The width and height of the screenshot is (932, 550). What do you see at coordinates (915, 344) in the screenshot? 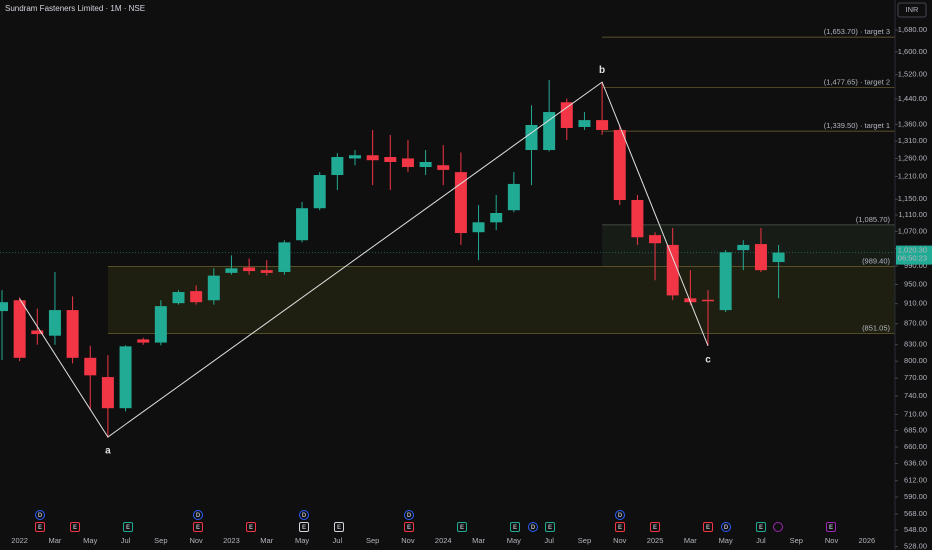
I see `y-tick-label: 830.00` at bounding box center [915, 344].